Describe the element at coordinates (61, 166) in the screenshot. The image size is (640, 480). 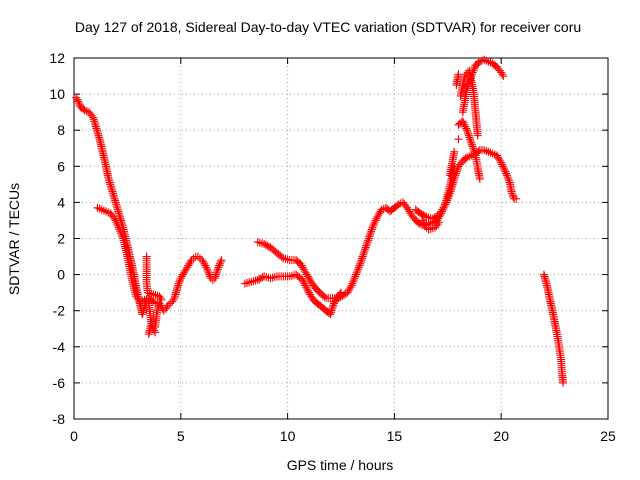
I see `y-tick-label: 6` at that location.